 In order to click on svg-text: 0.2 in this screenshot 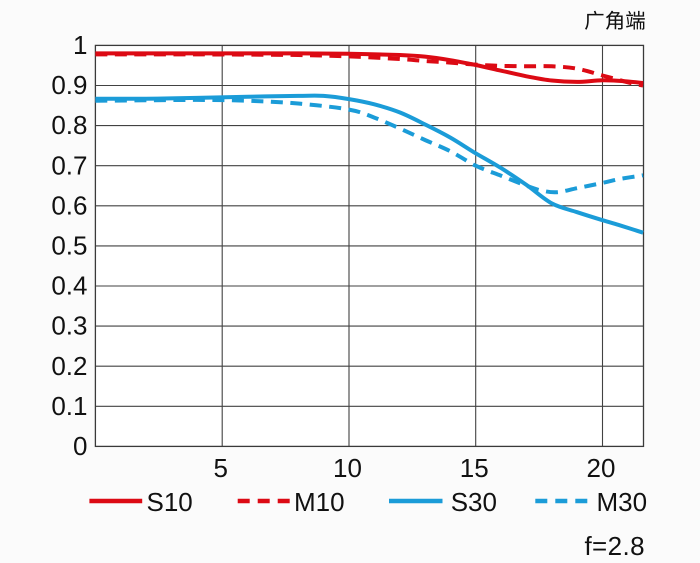, I will do `click(69, 366)`.